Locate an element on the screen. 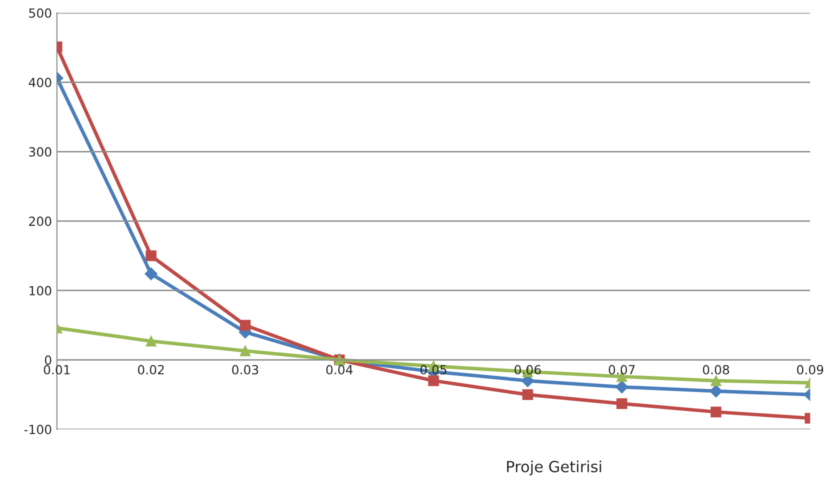  x-tick-label: 0.07 is located at coordinates (621, 369).